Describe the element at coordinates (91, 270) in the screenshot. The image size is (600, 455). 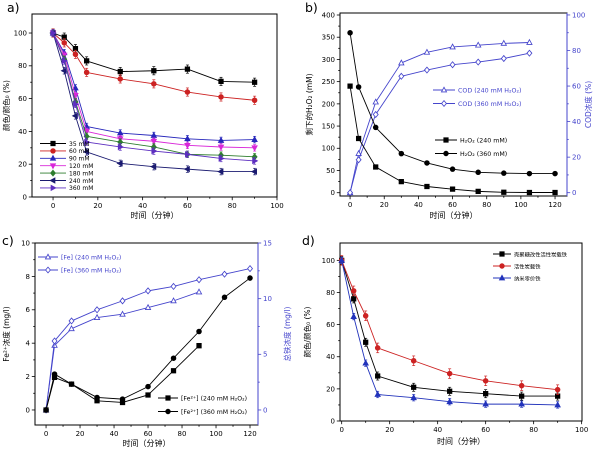
I see `svg-text: [Fe] (360 mM H₂O₂)` at that location.